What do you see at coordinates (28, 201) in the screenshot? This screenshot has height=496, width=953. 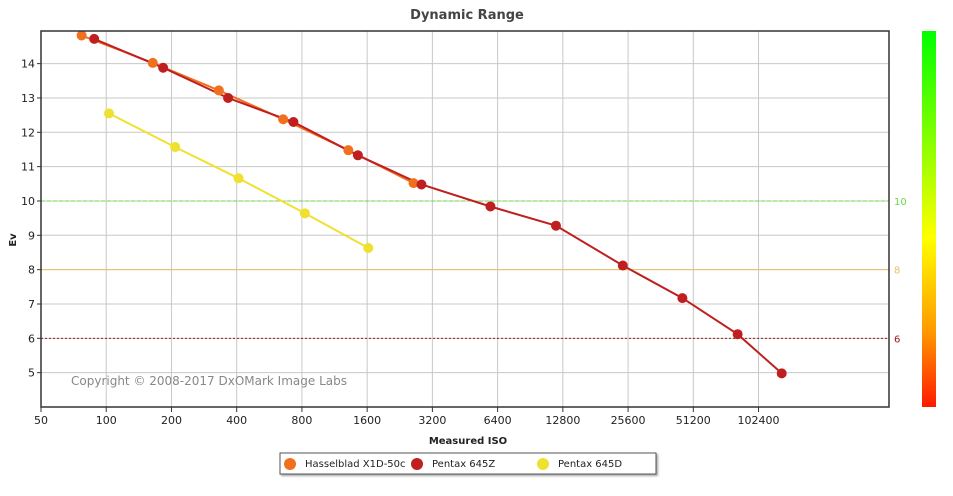 I see `y-tick-label: 10` at bounding box center [28, 201].